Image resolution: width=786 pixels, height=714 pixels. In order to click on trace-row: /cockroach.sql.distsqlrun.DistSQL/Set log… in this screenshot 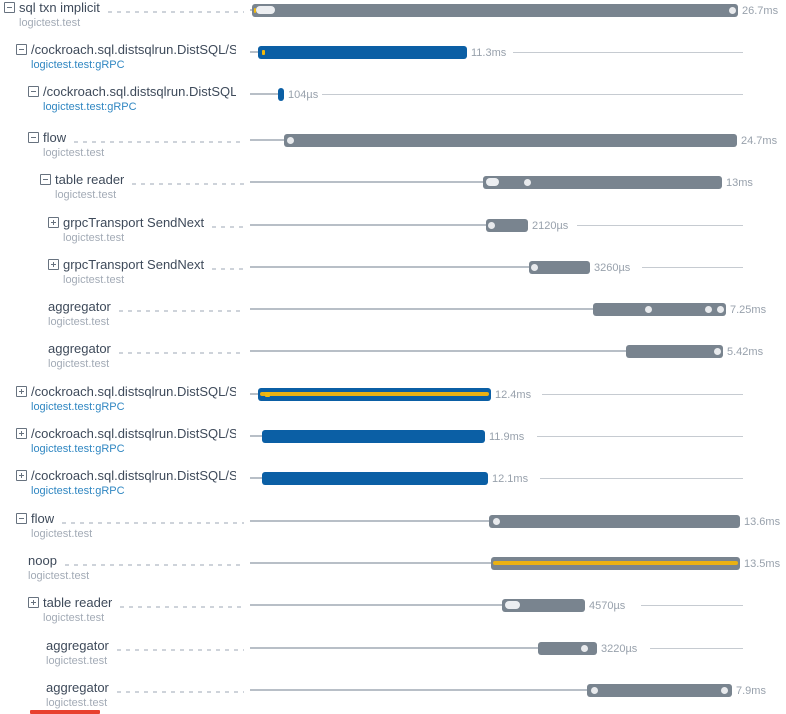, I will do `click(393, 404)`.